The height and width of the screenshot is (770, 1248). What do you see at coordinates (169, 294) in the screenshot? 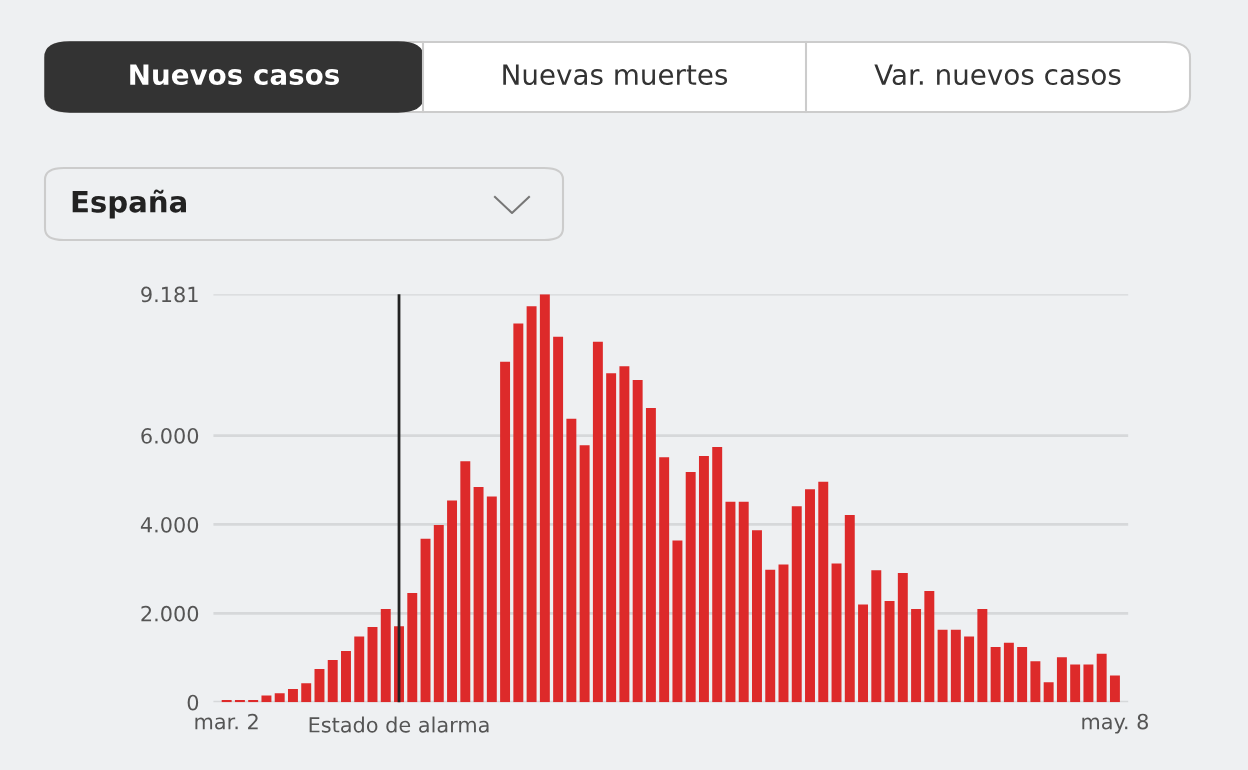
I see `y-tick-label: 9.181` at bounding box center [169, 294].